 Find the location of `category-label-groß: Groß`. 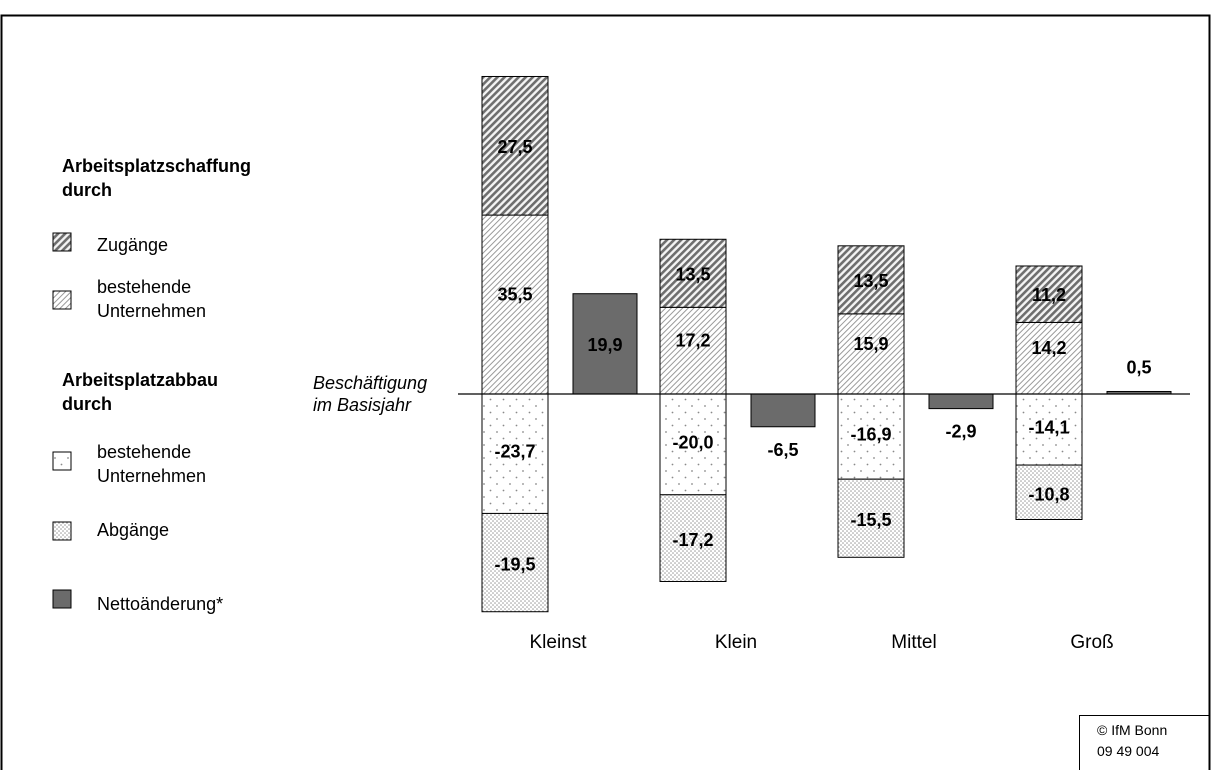

category-label-groß: Groß is located at coordinates (1091, 642).